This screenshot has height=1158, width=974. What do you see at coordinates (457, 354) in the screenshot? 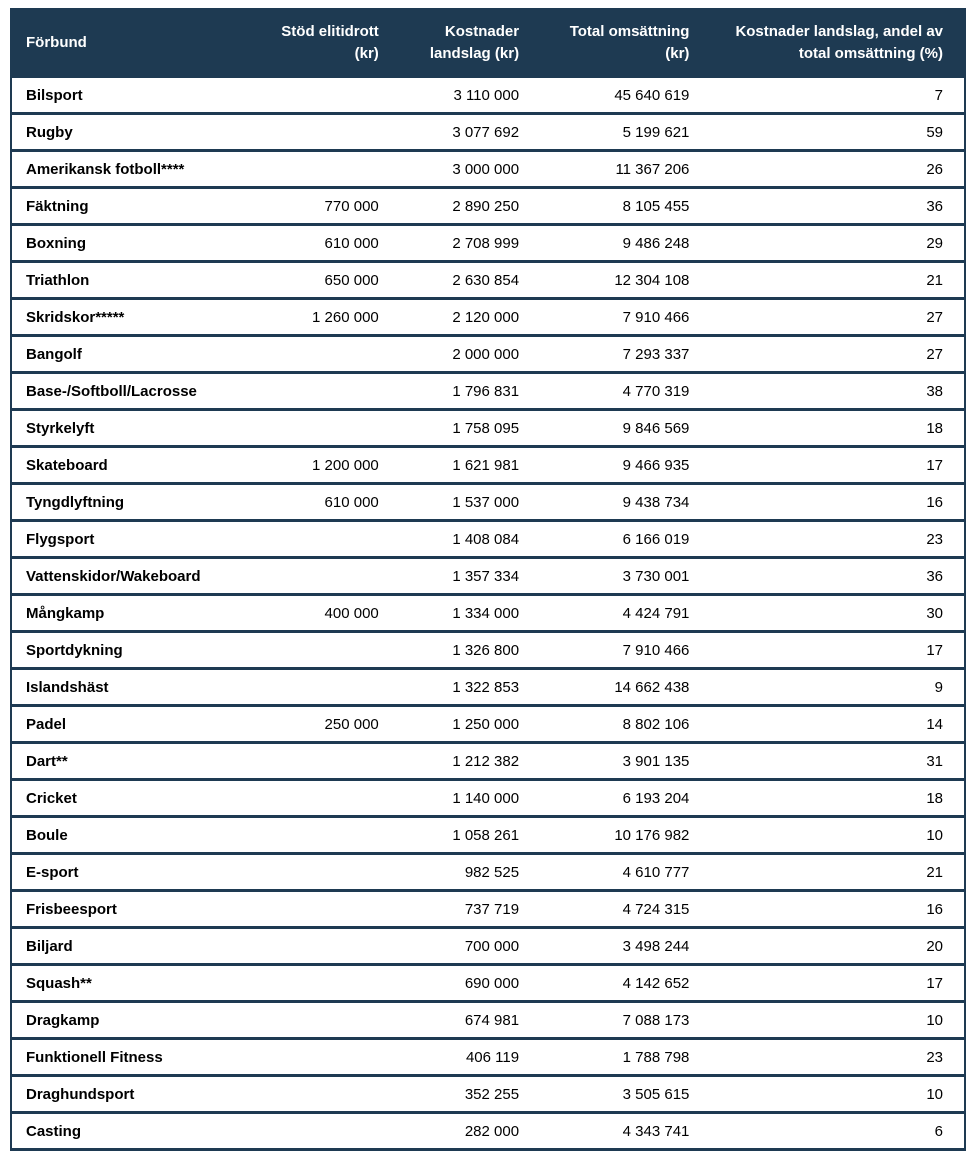
I see `value-cell: 2 000 000` at bounding box center [457, 354].